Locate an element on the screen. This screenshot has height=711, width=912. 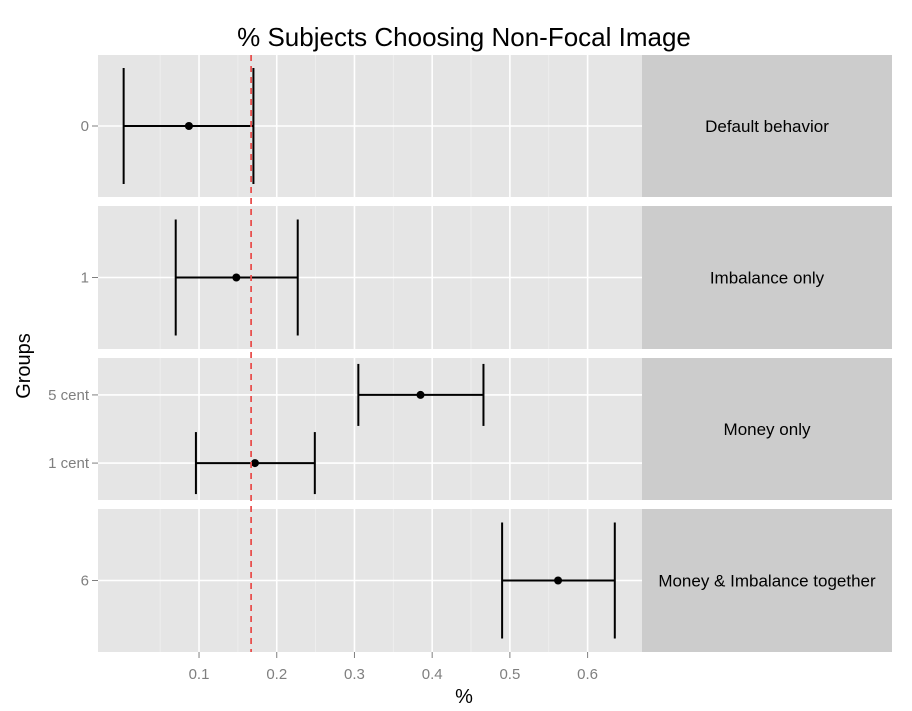
y-tick-label: 5 cent is located at coordinates (69, 395).